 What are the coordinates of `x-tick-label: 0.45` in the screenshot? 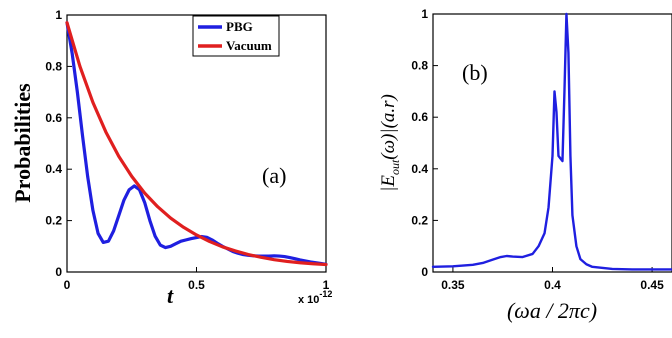 It's located at (652, 285).